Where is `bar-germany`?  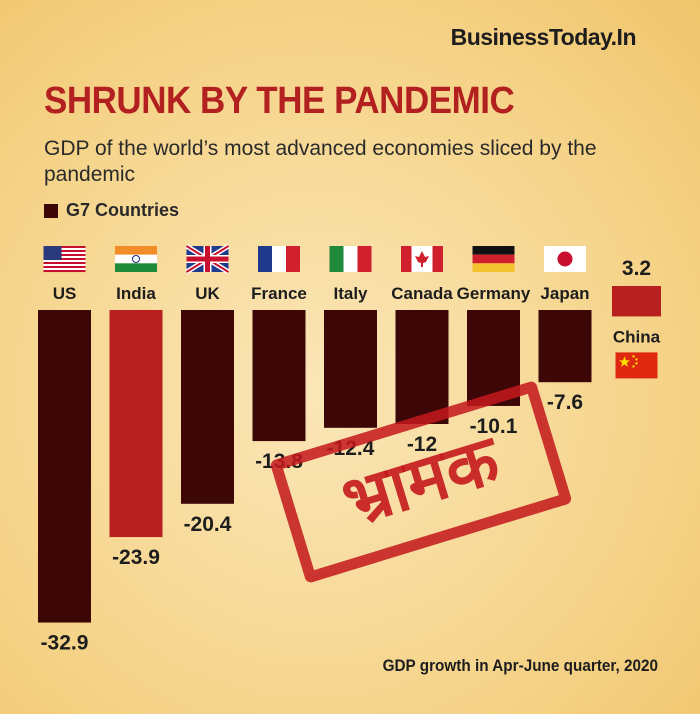 bar-germany is located at coordinates (493, 358).